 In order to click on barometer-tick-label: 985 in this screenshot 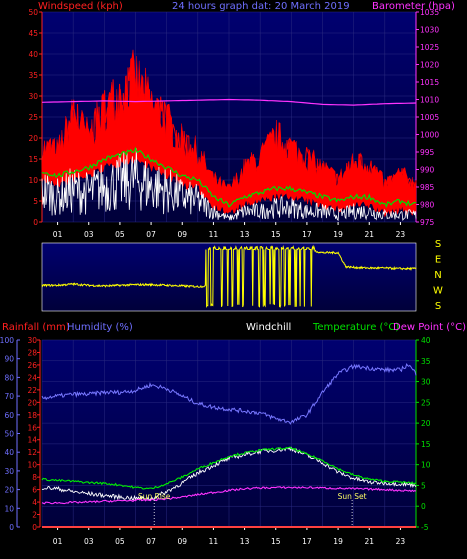, I will do `click(427, 187)`.